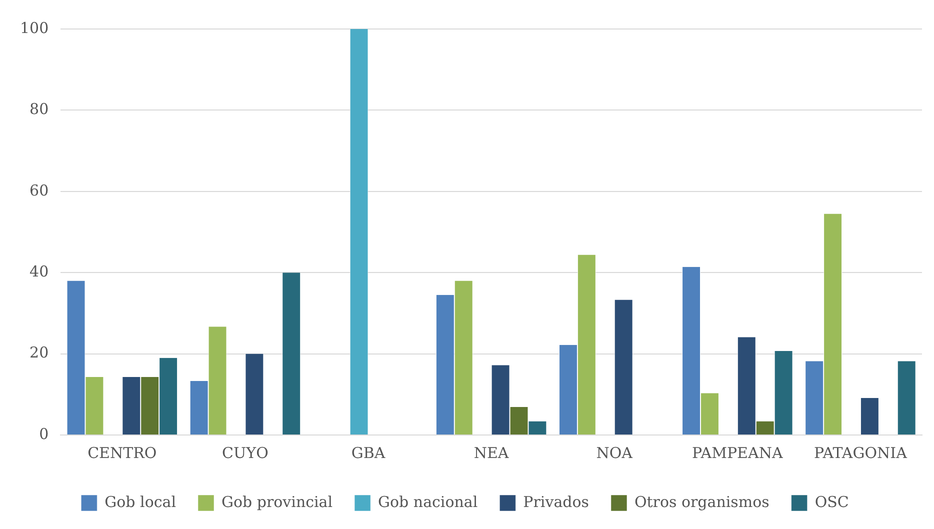 This screenshot has height=529, width=934. What do you see at coordinates (368, 453) in the screenshot?
I see `x-tick-label: GBA` at bounding box center [368, 453].